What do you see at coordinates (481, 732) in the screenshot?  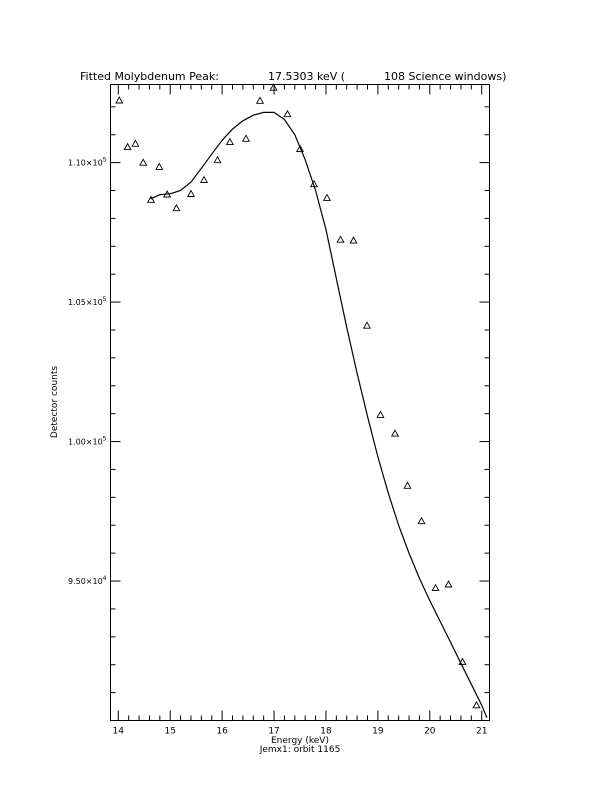 I see `x-tick-label: 21` at bounding box center [481, 732].